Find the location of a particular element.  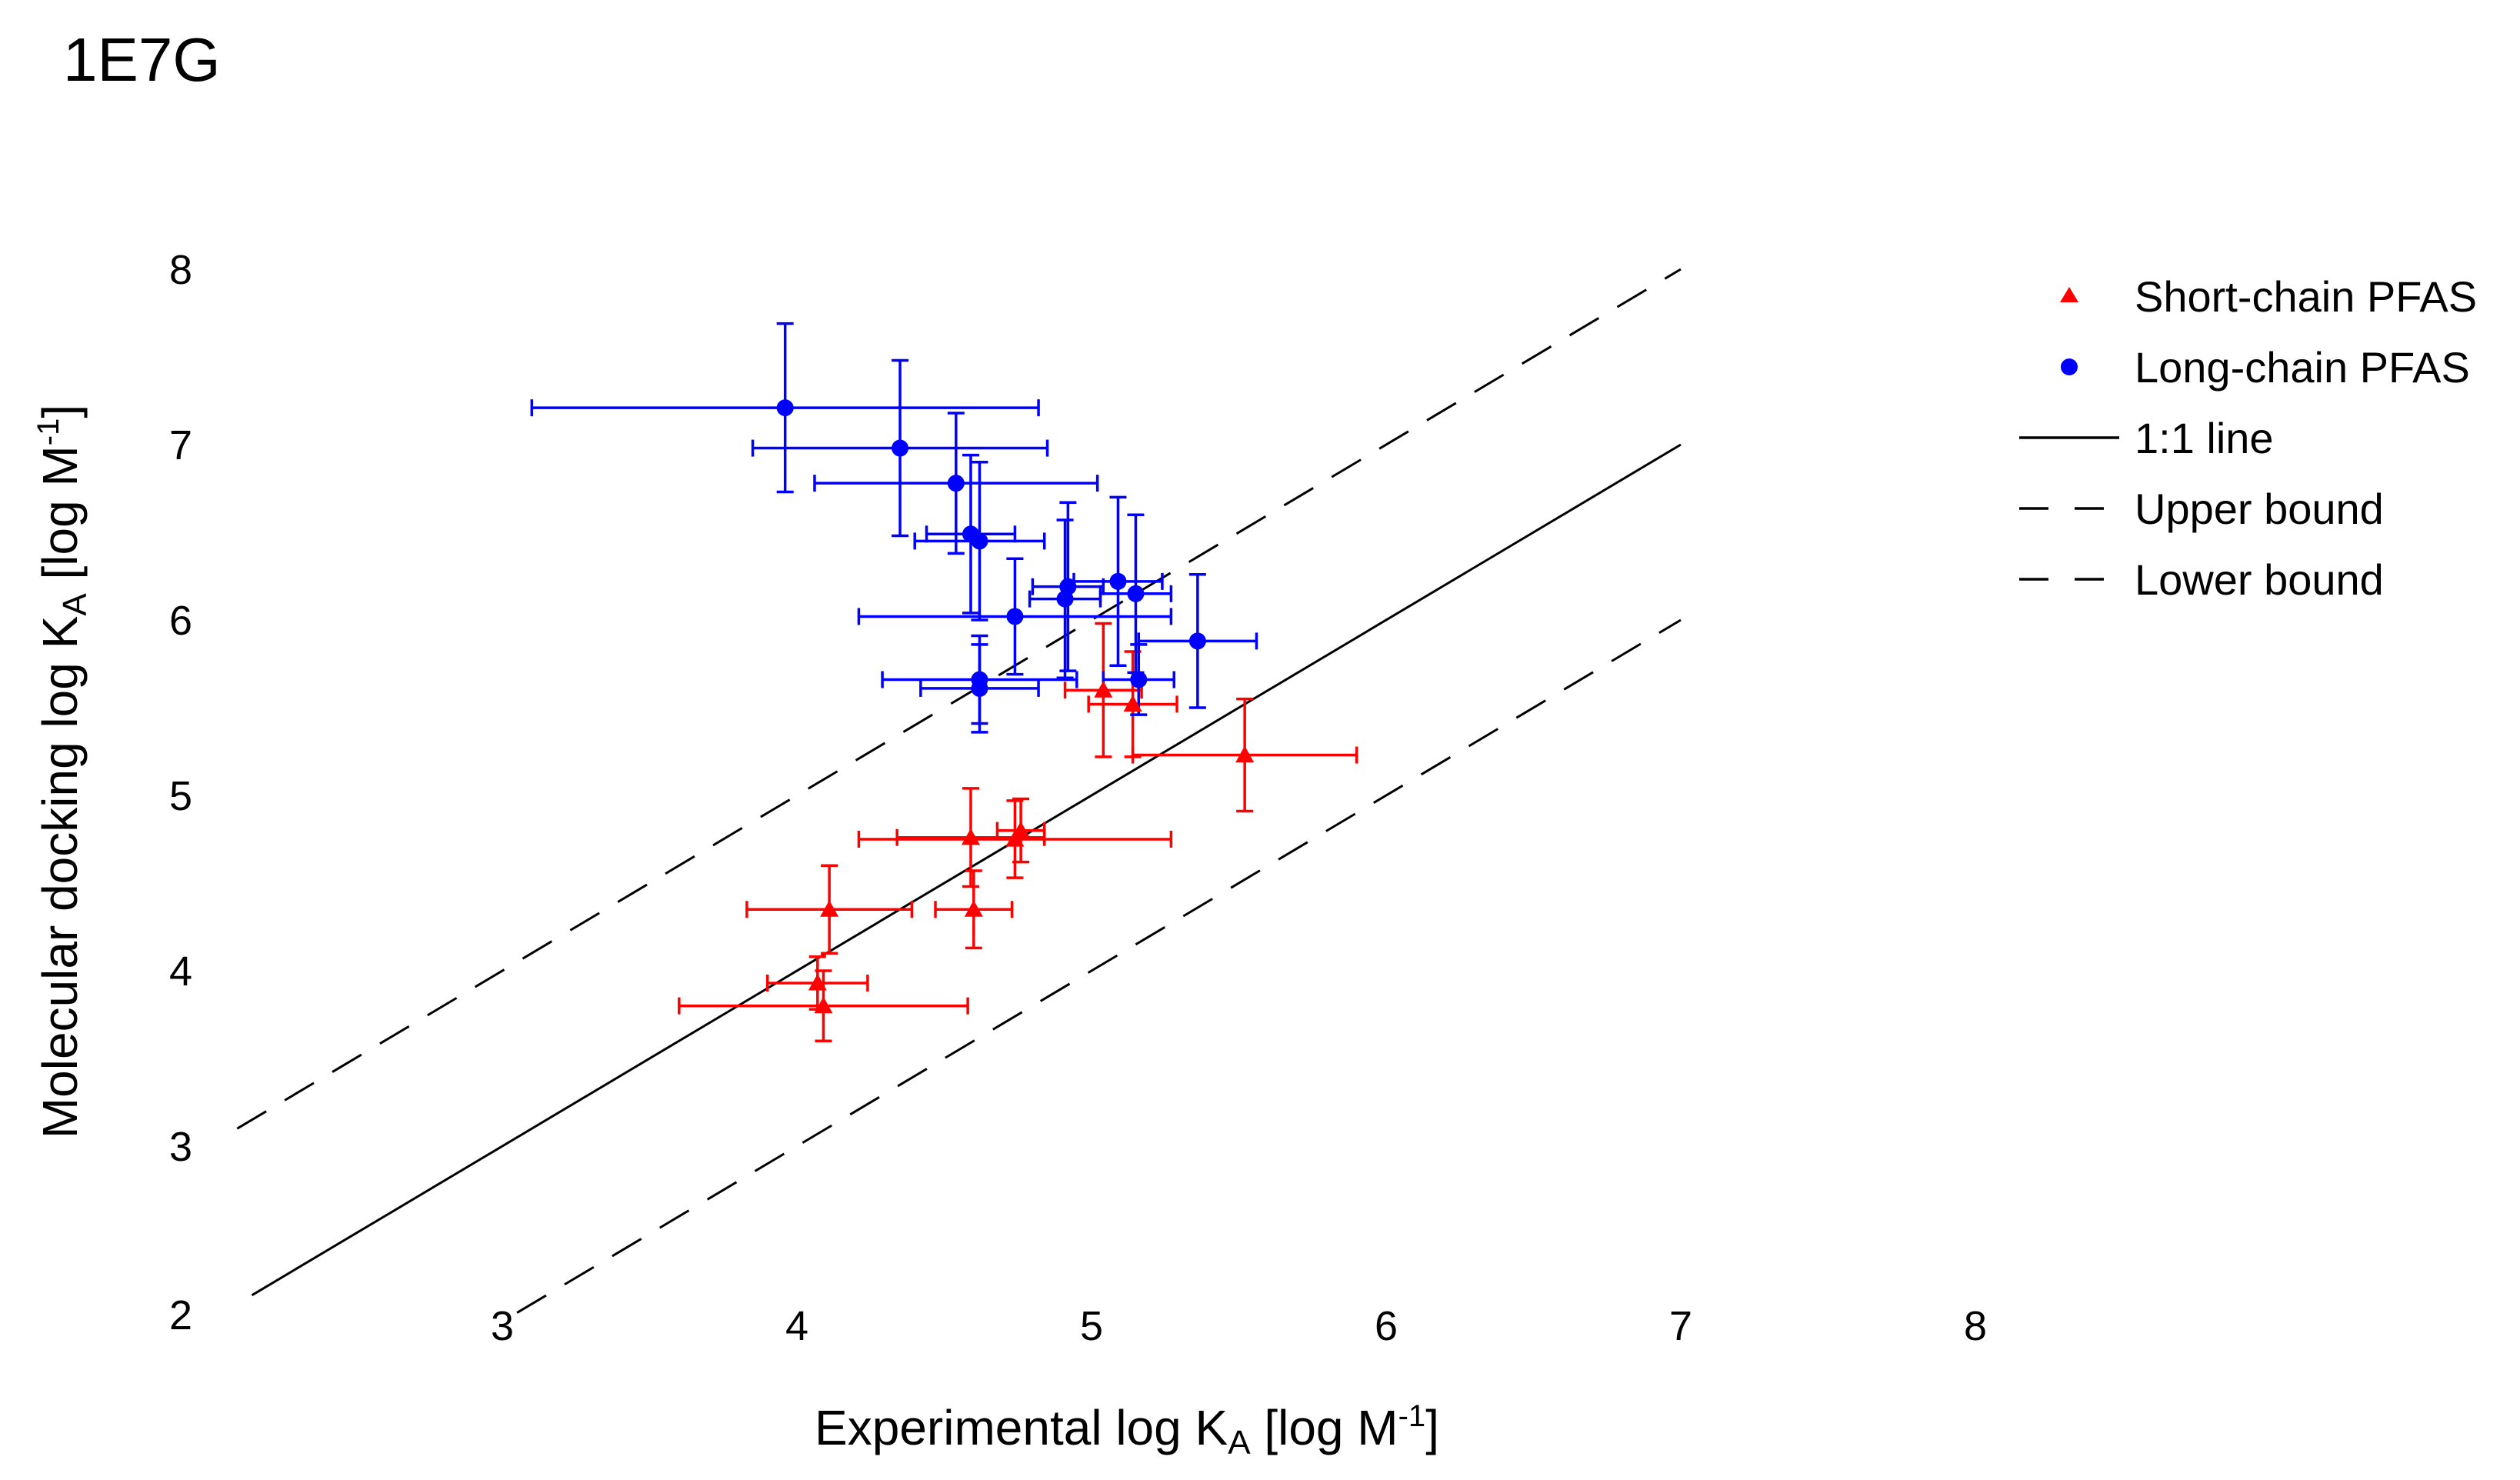

y-tick-label: 4 is located at coordinates (181, 972).